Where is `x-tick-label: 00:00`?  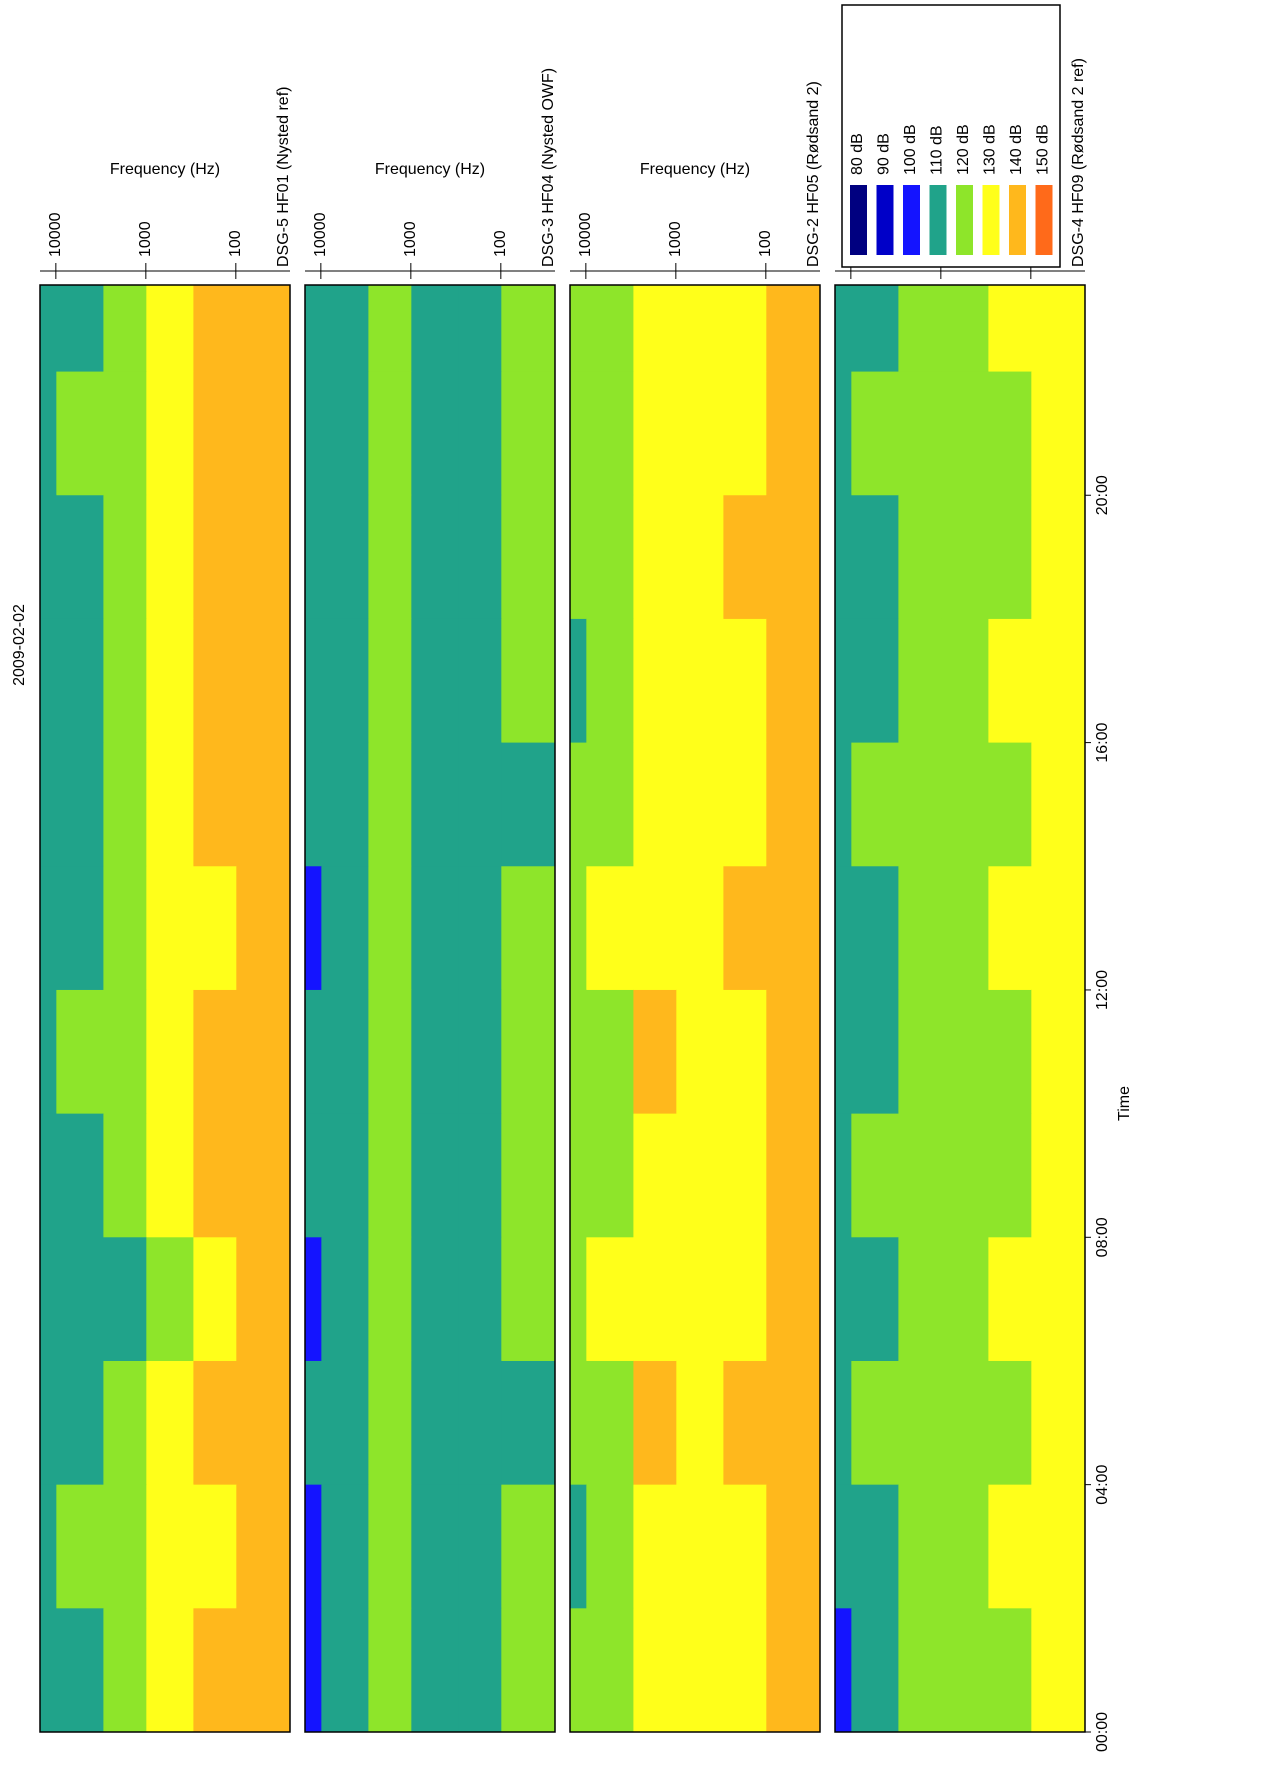 x-tick-label: 00:00 is located at coordinates (1102, 1732).